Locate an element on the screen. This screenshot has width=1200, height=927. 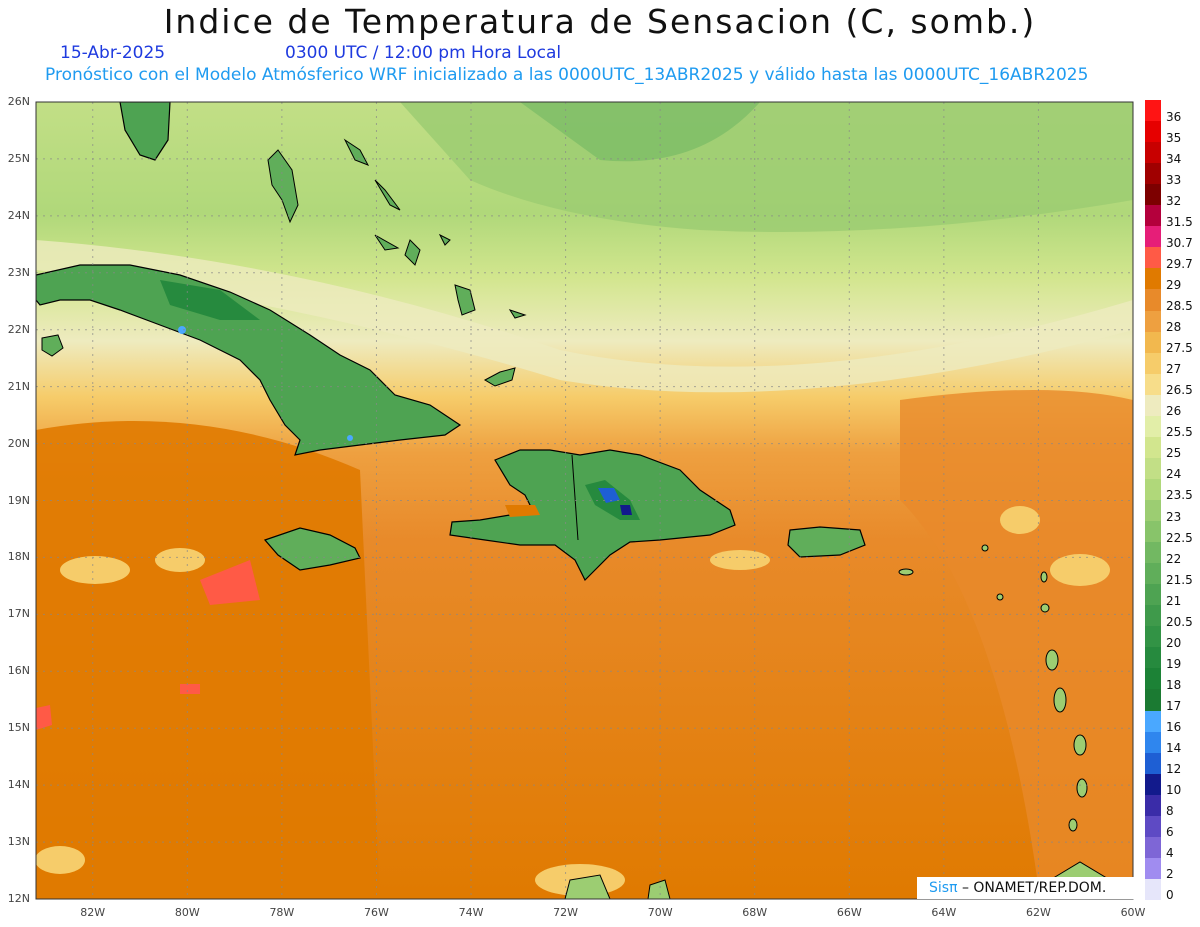
lon-label: 70W is located at coordinates (660, 912).